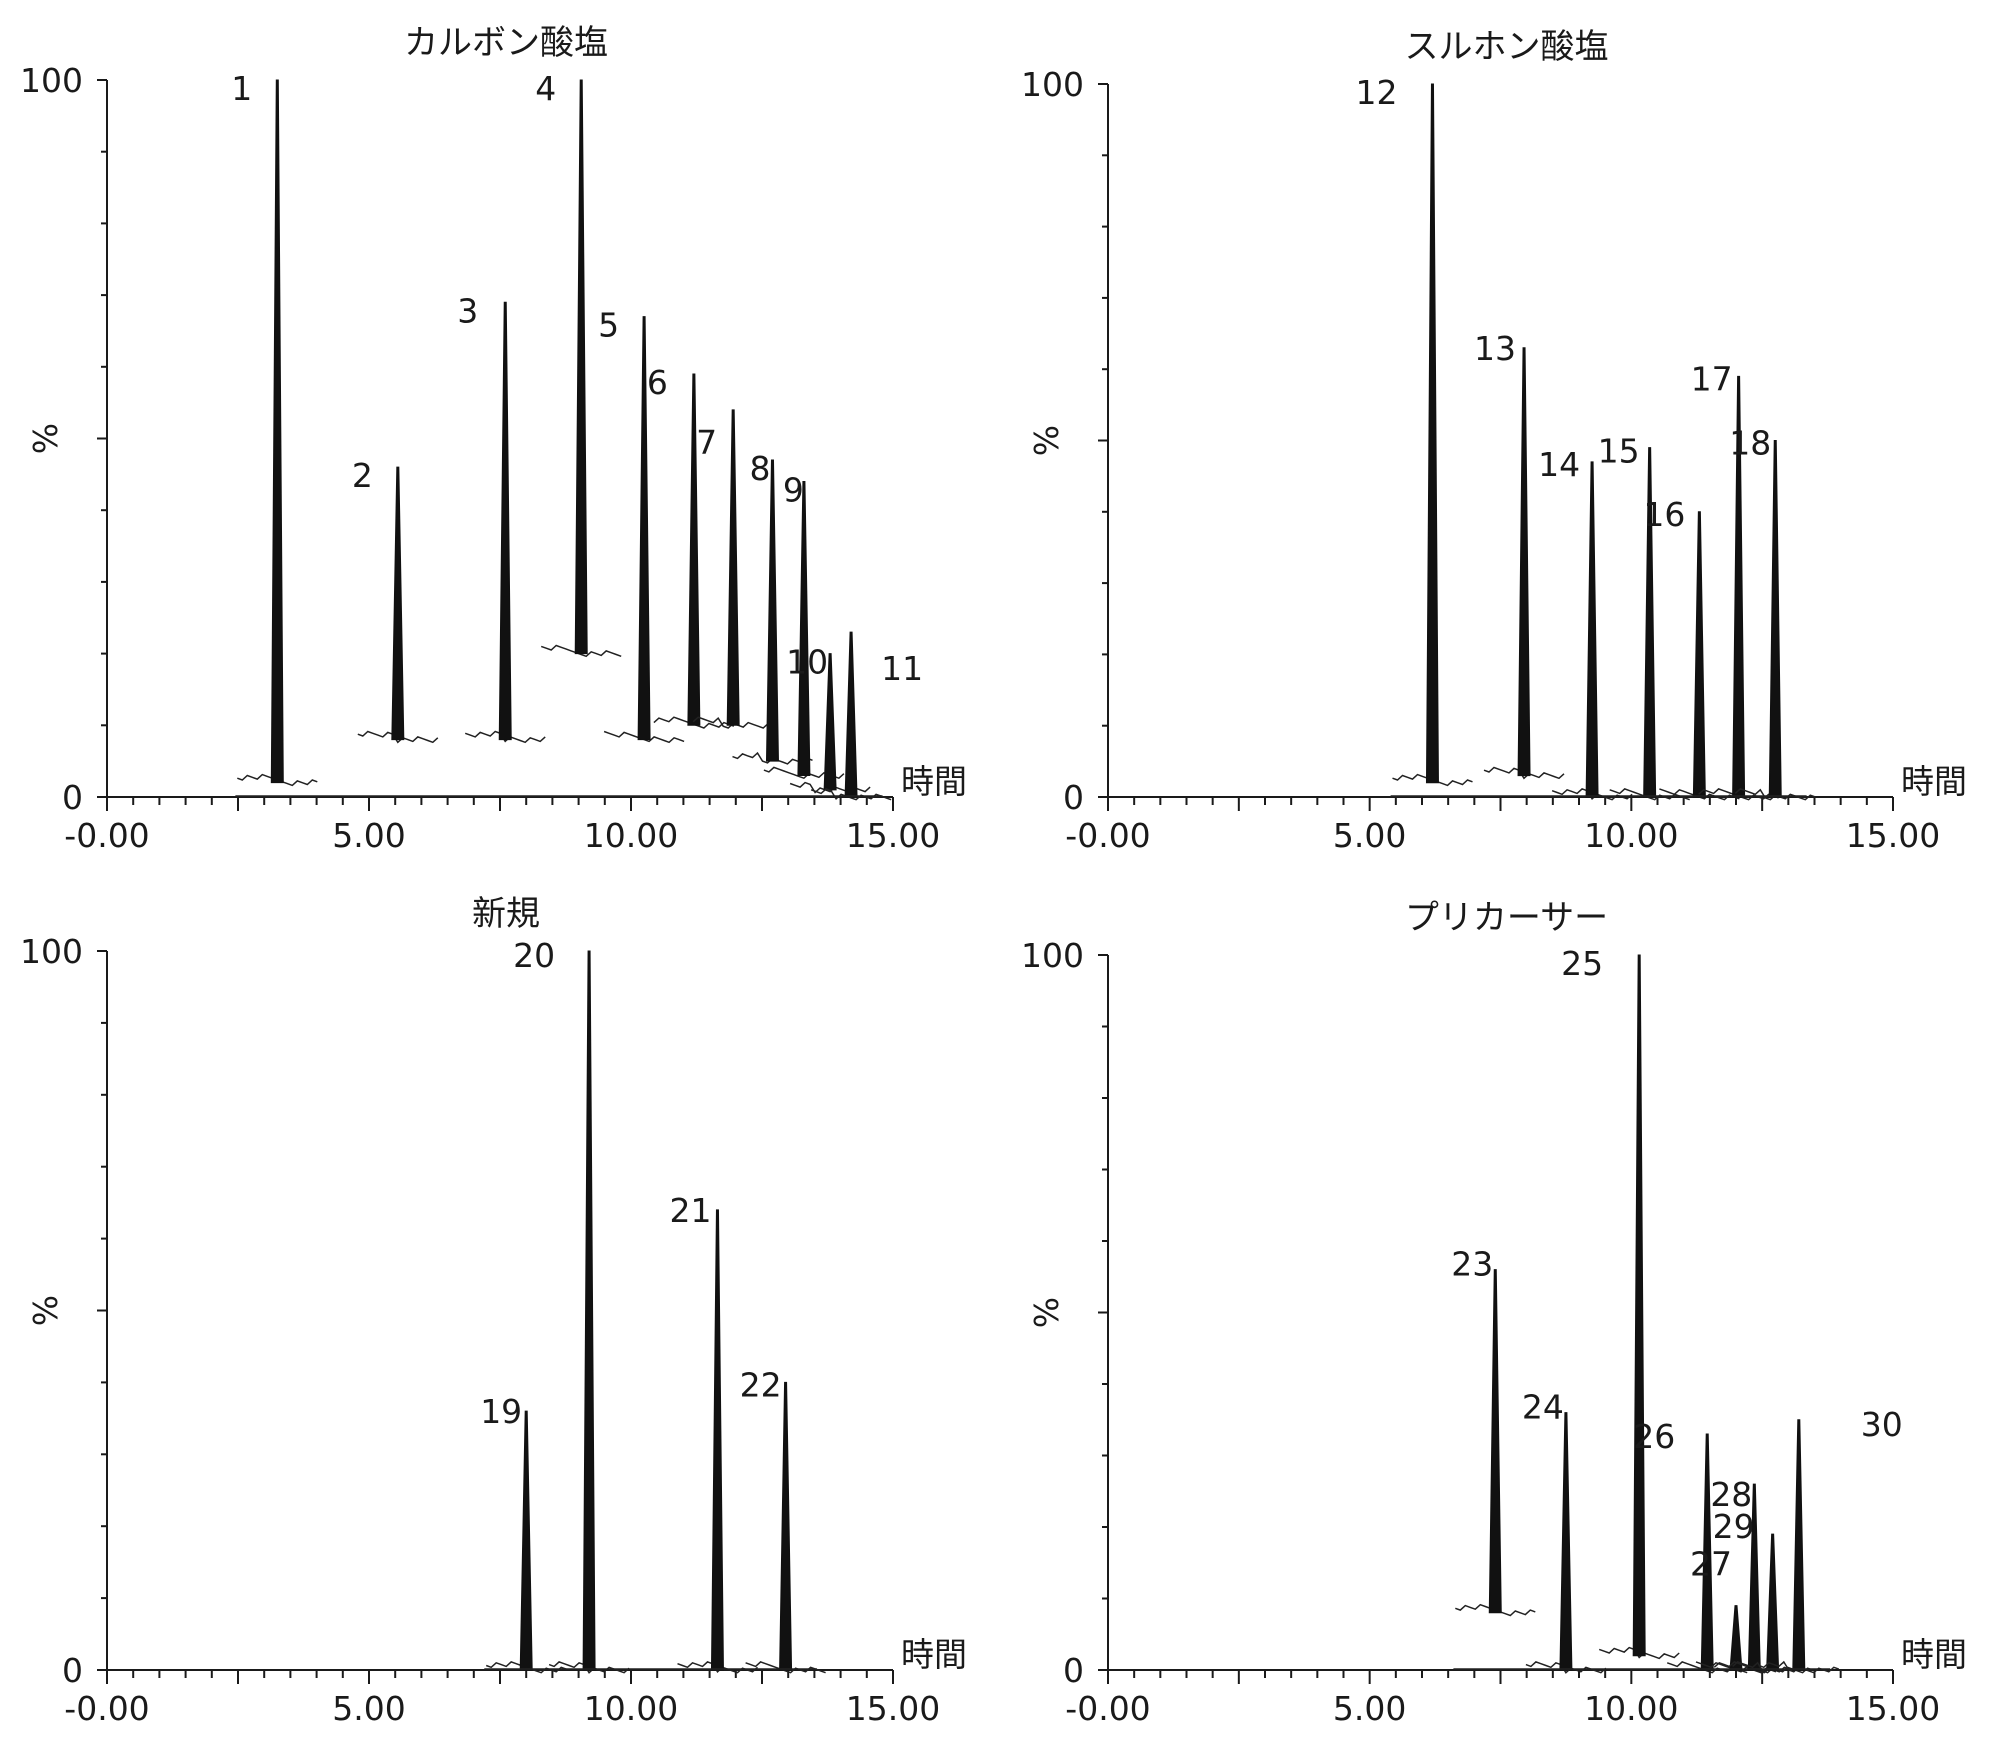 This screenshot has height=1748, width=2000. I want to click on peak-label-24: 24, so click(1543, 1407).